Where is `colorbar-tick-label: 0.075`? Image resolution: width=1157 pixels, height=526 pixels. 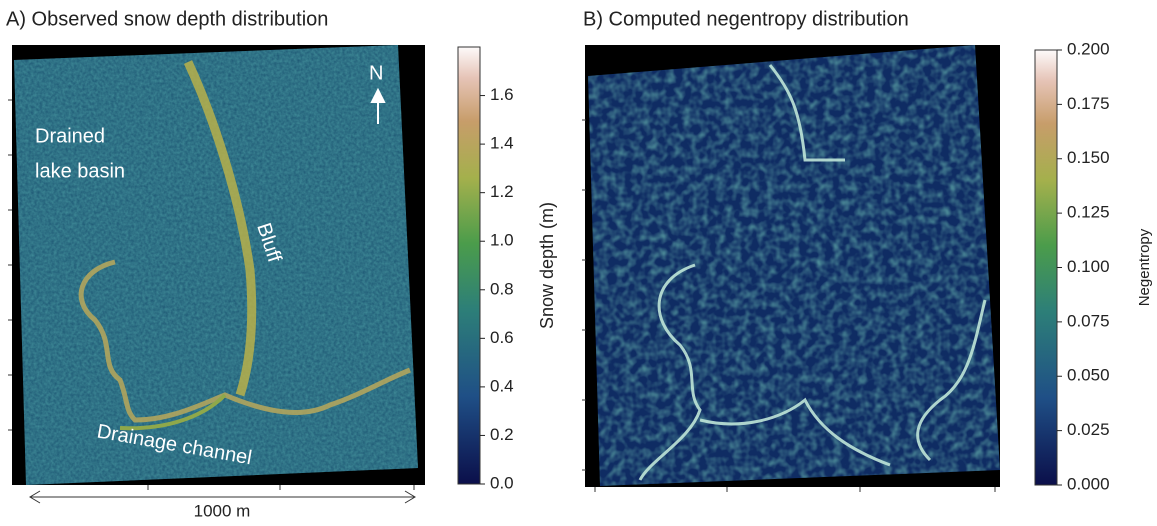
colorbar-tick-label: 0.075 is located at coordinates (1088, 320).